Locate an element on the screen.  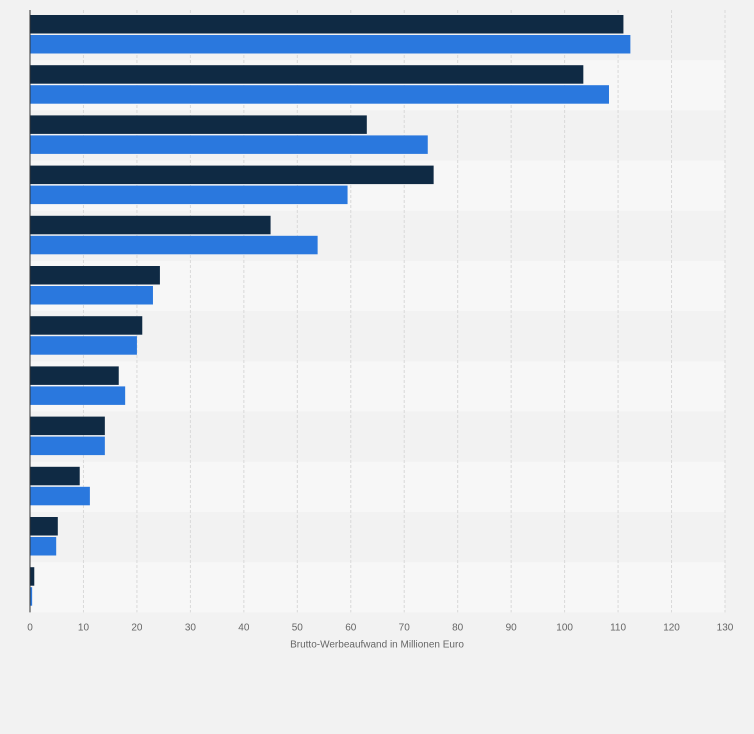
x-tick-label: 0 is located at coordinates (30, 627).